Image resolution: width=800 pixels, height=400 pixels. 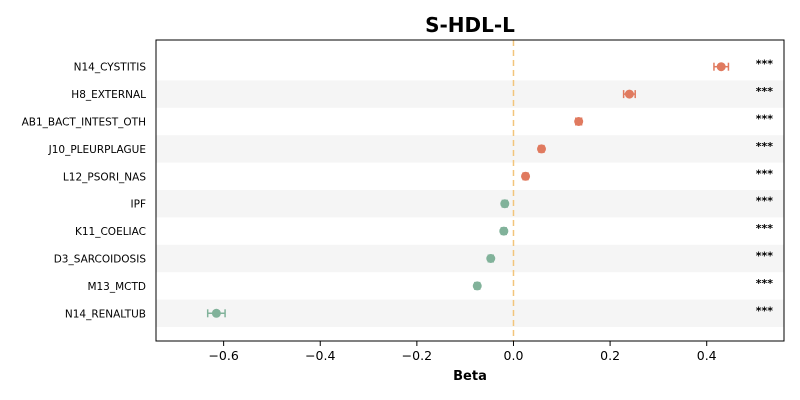 What do you see at coordinates (105, 314) in the screenshot?
I see `y-tick-label: N14_RENALTUB` at bounding box center [105, 314].